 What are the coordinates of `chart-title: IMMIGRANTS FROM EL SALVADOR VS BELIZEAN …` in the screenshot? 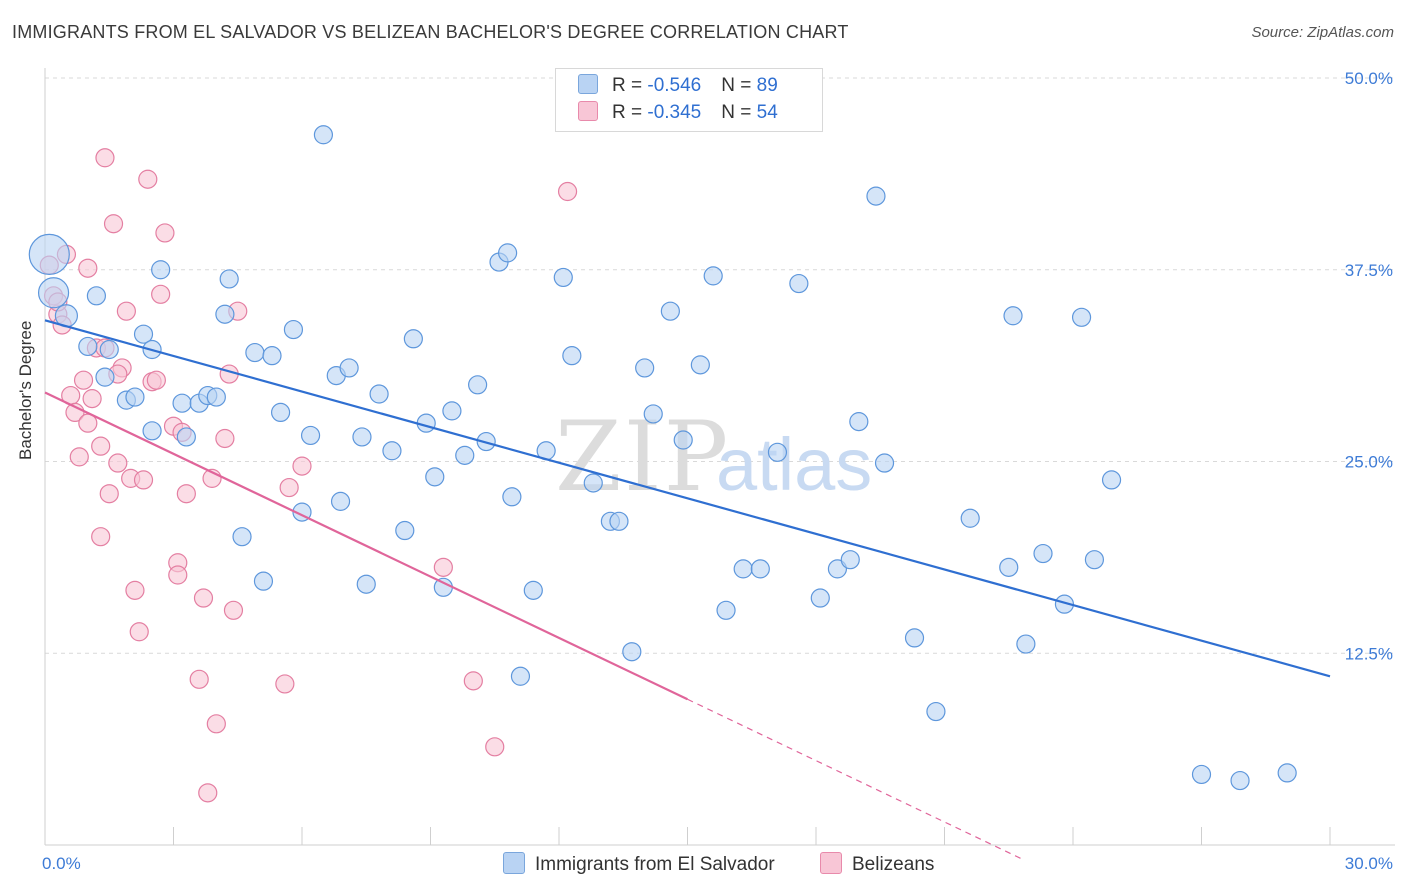 It's located at (430, 32).